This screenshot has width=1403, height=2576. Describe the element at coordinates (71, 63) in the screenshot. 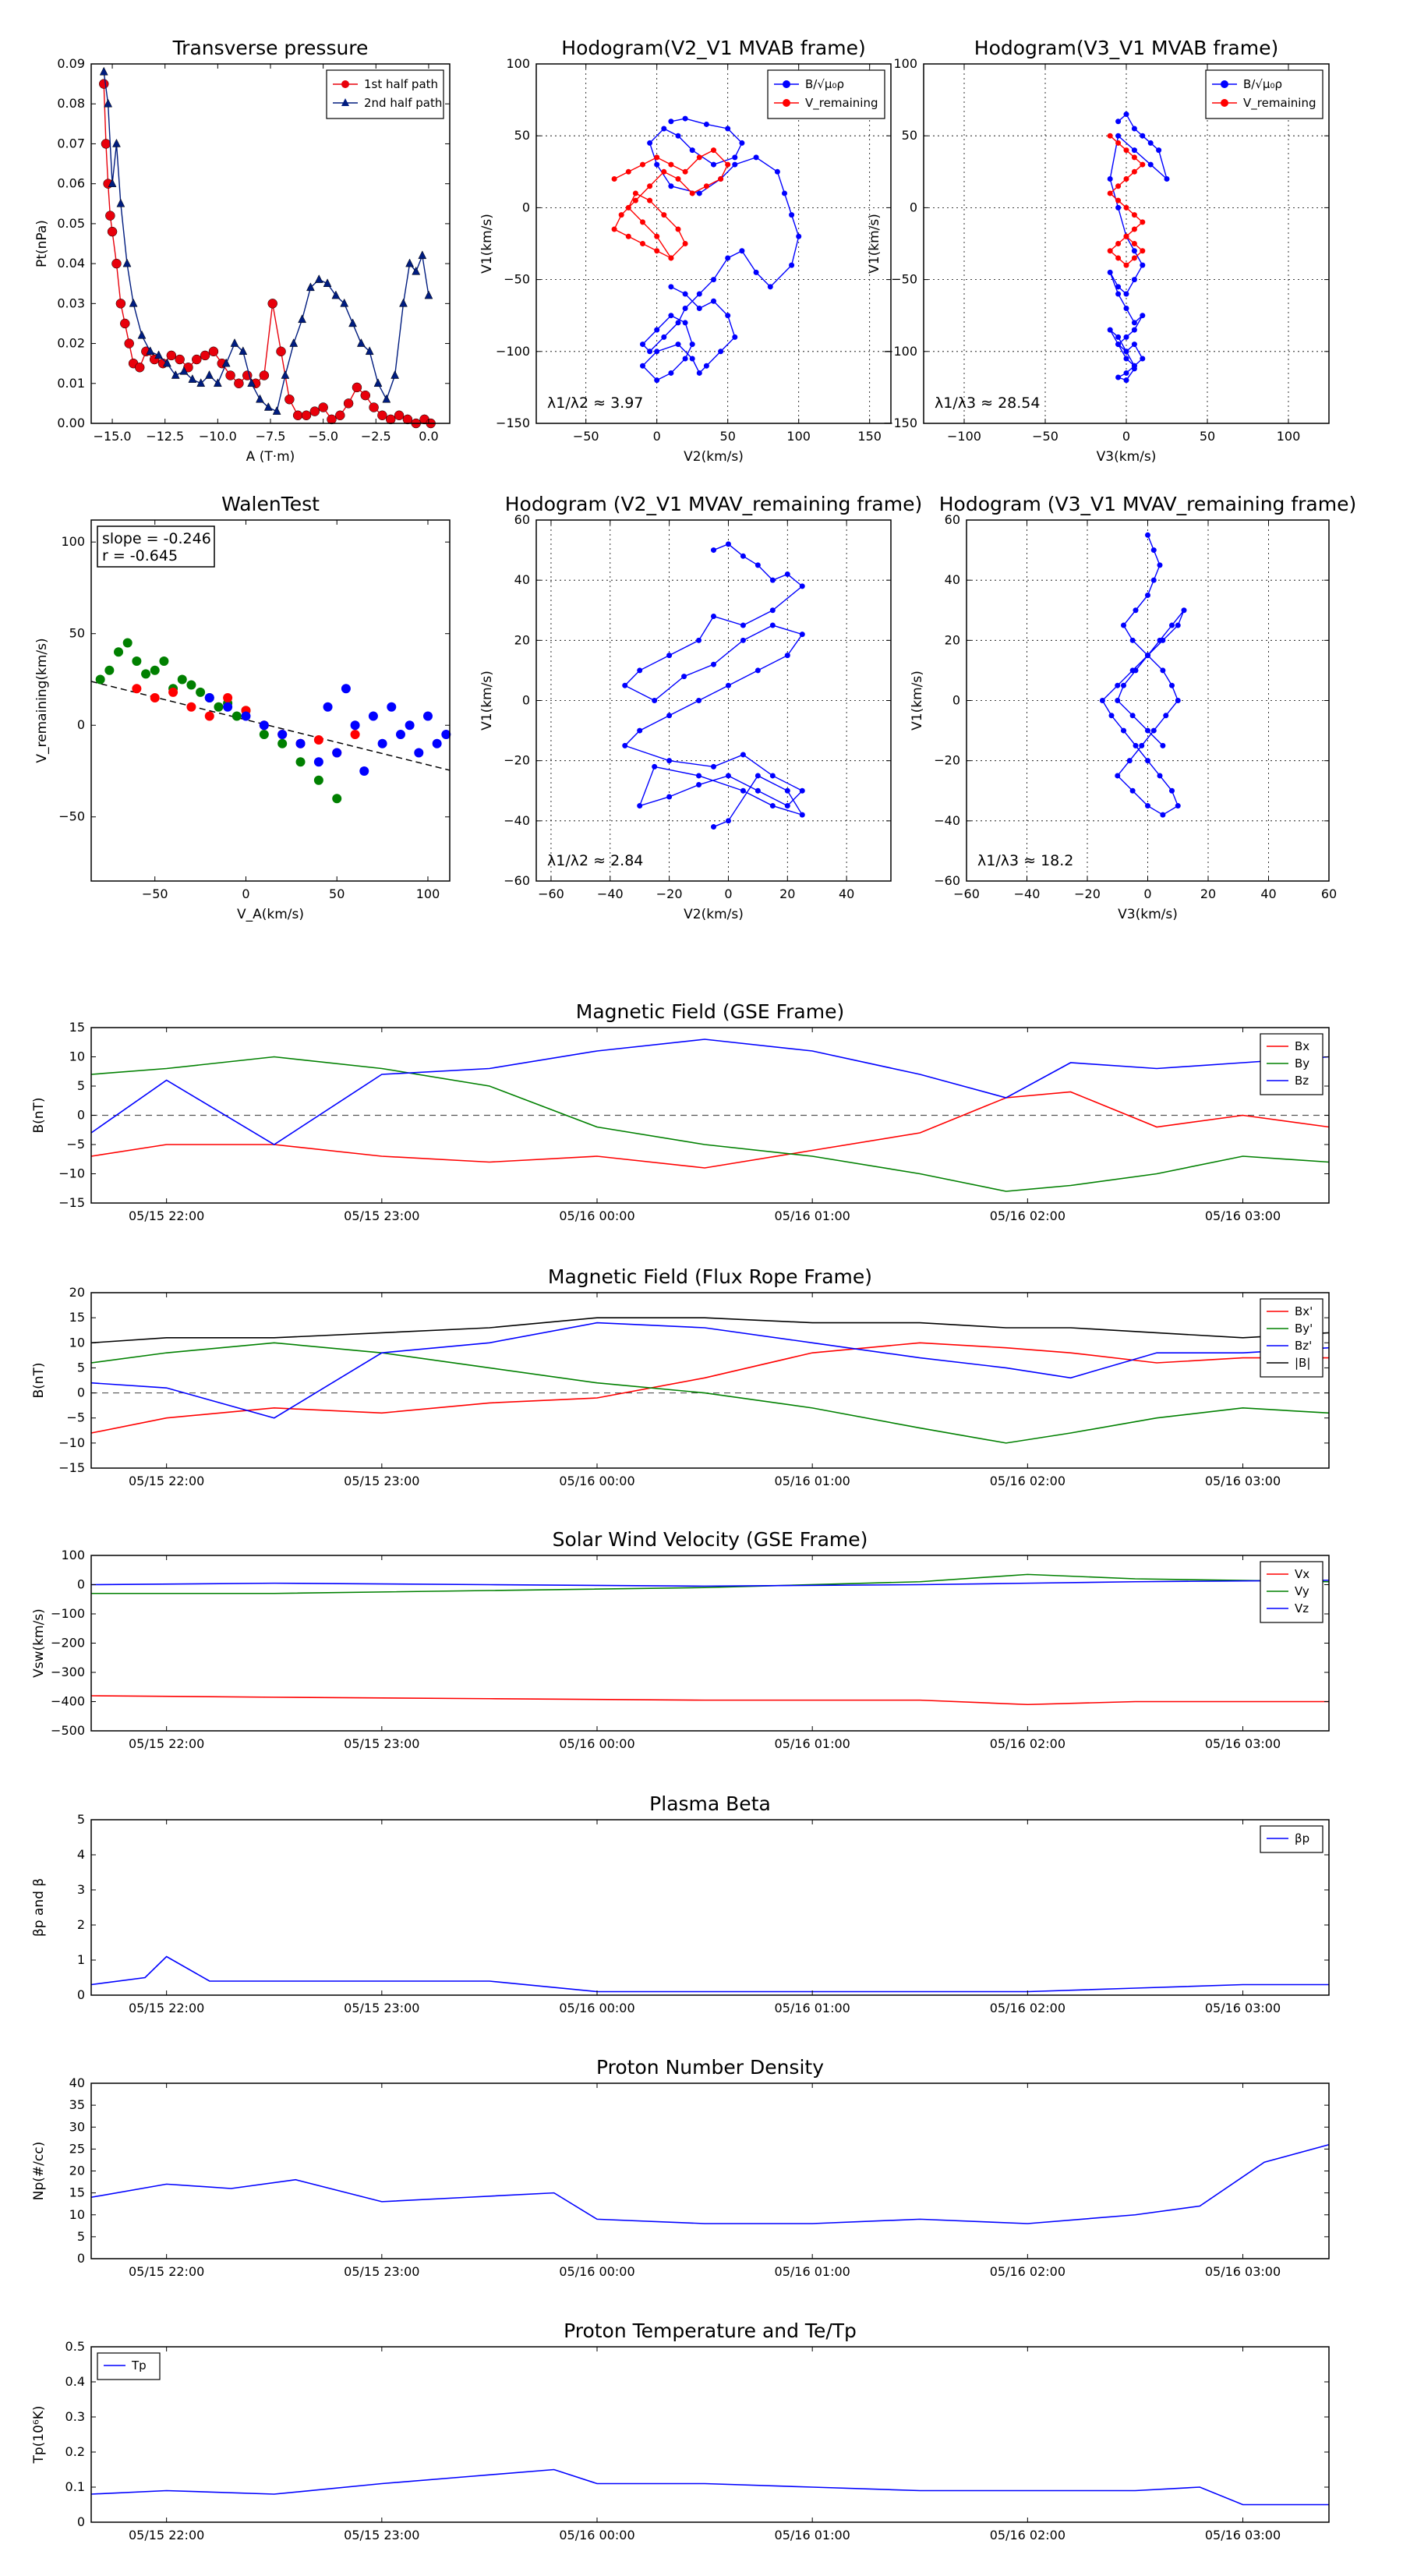

I see `y-tick-label: 0.09` at that location.